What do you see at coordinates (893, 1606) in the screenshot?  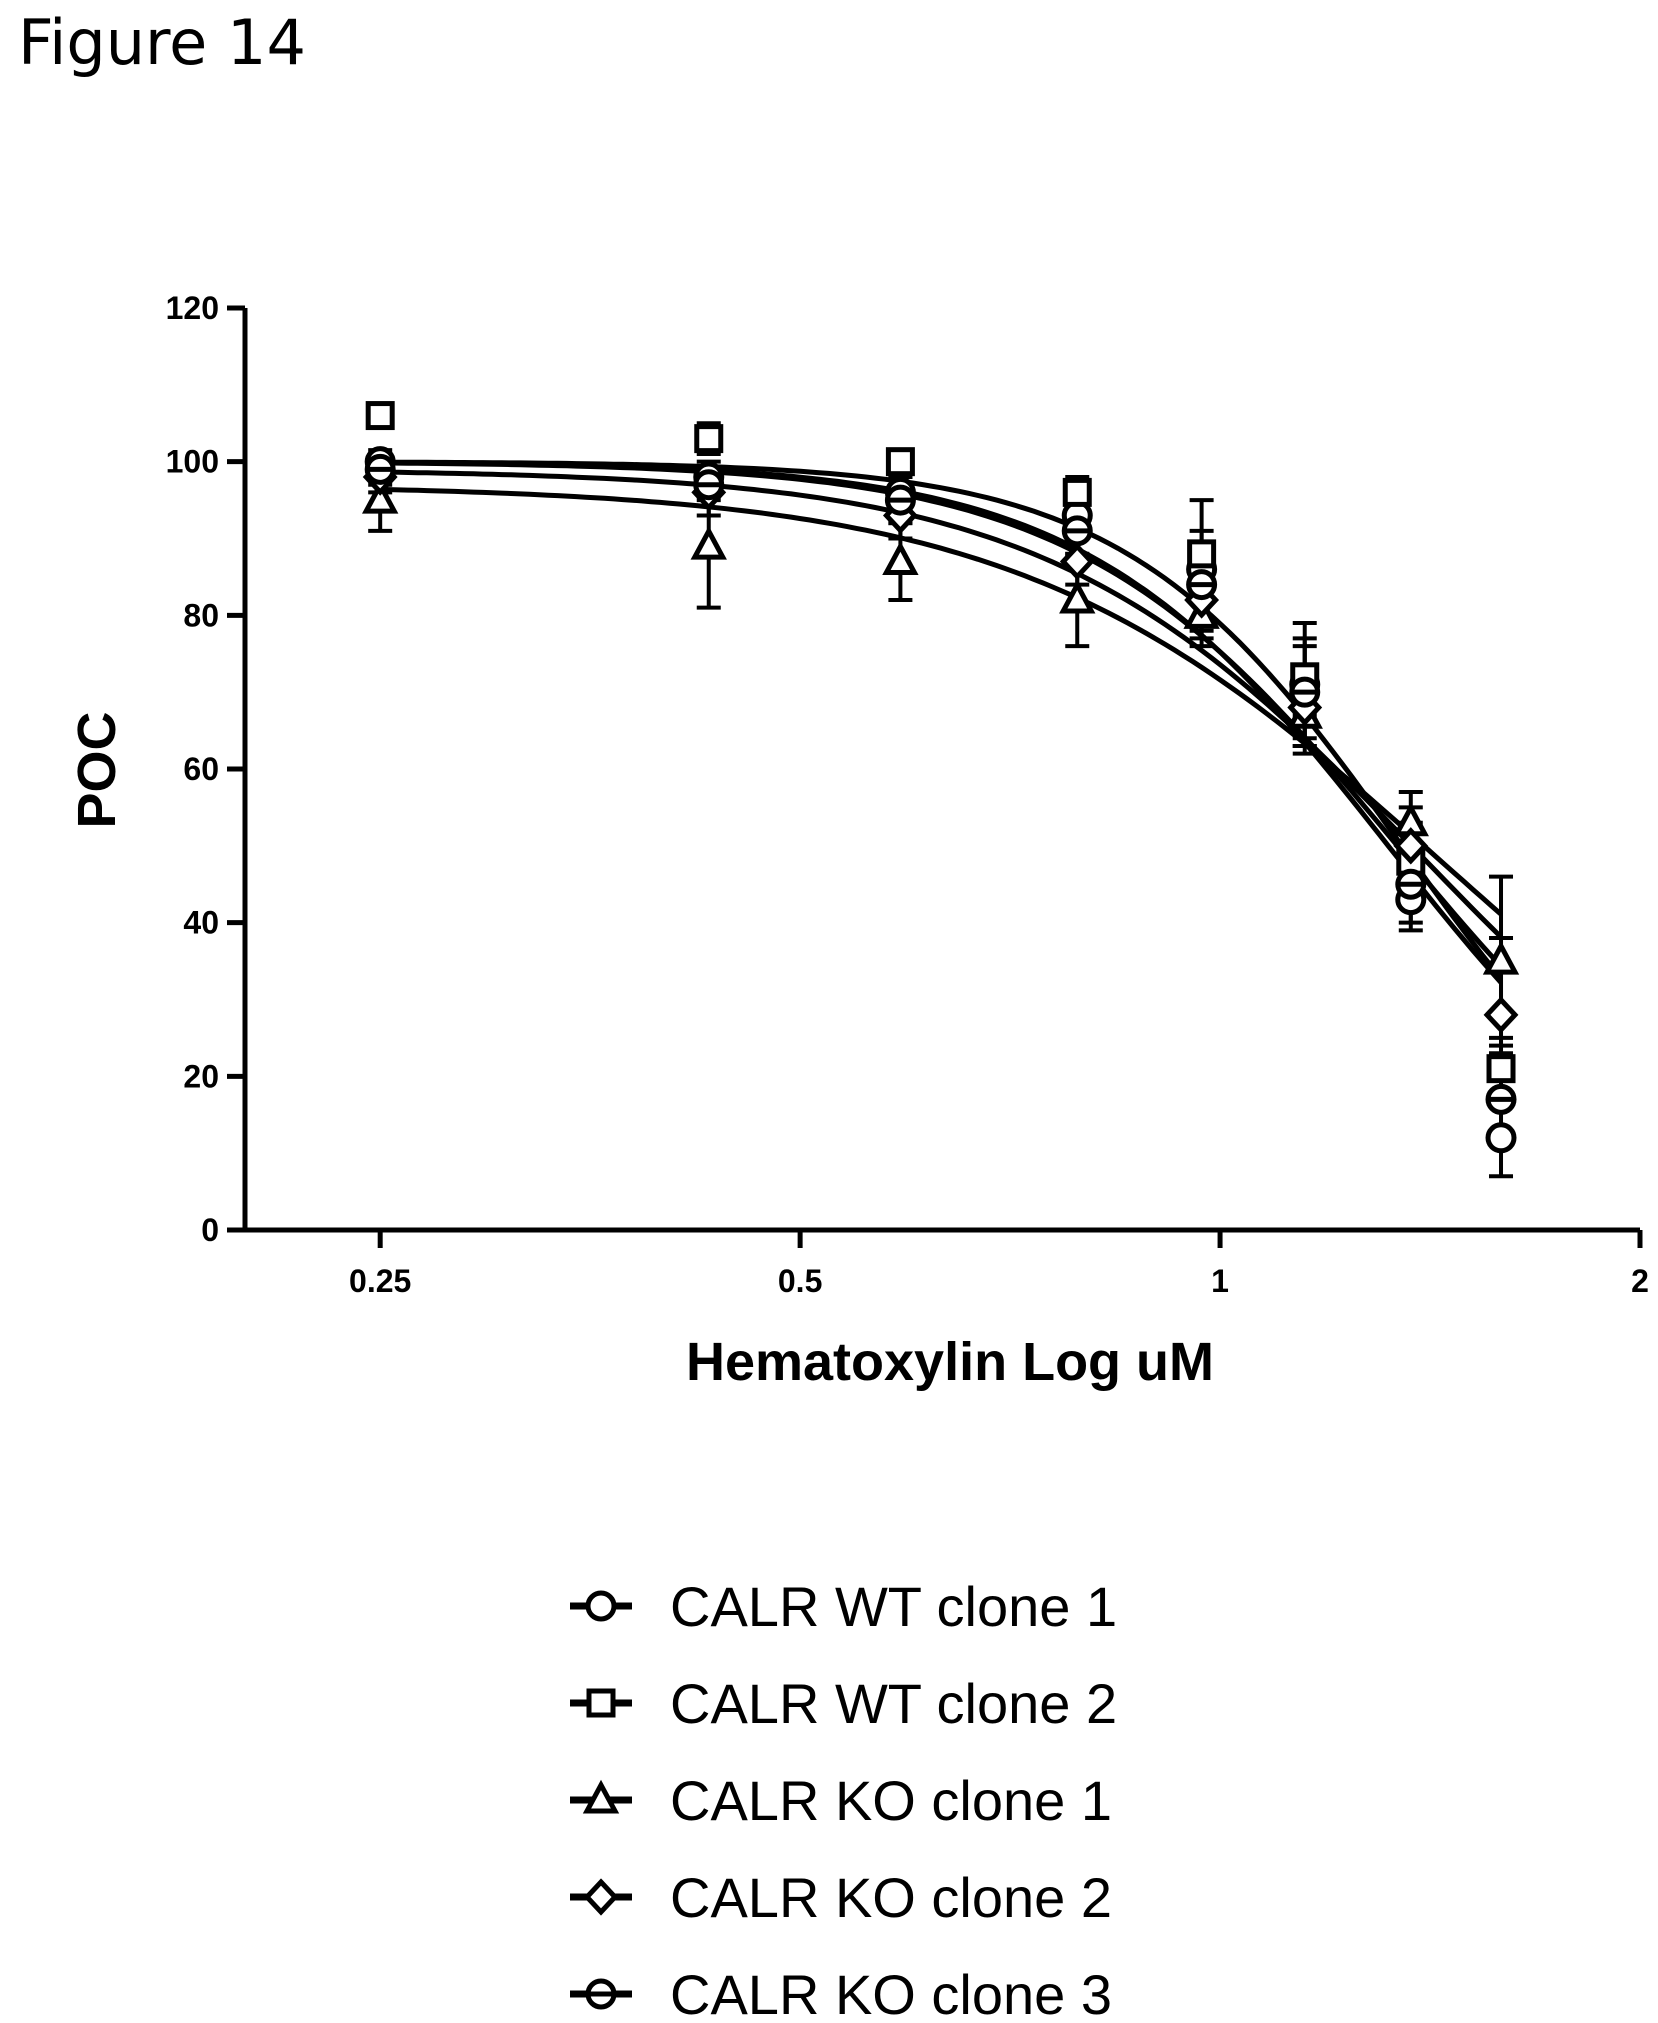 I see `legend-label: CALR WT clone 1` at bounding box center [893, 1606].